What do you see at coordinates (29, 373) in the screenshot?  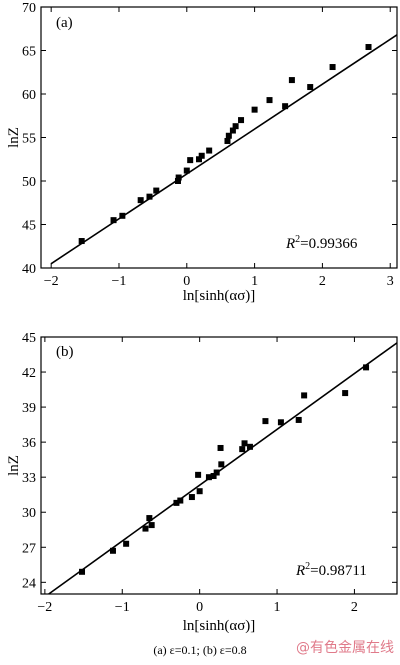 I see `y-tick-label: 42` at bounding box center [29, 373].